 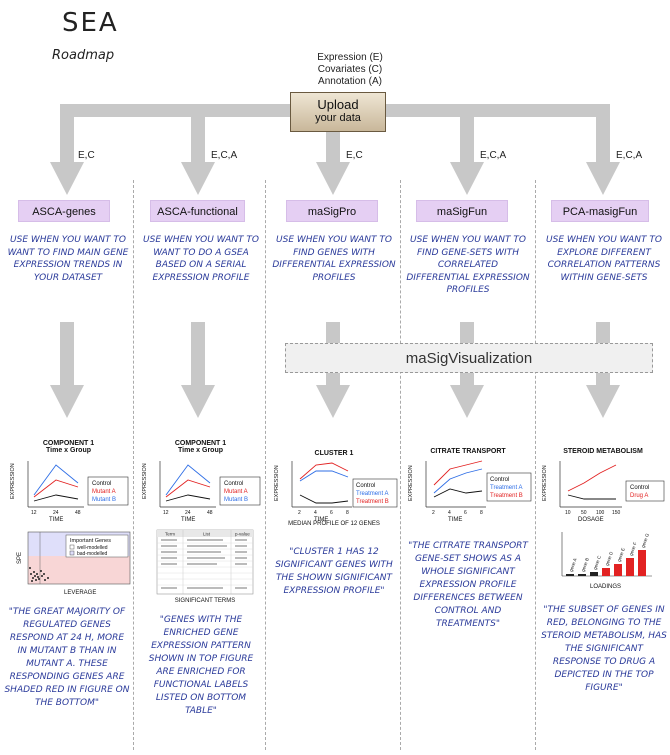 I want to click on bar-gene-c, so click(x=594, y=574).